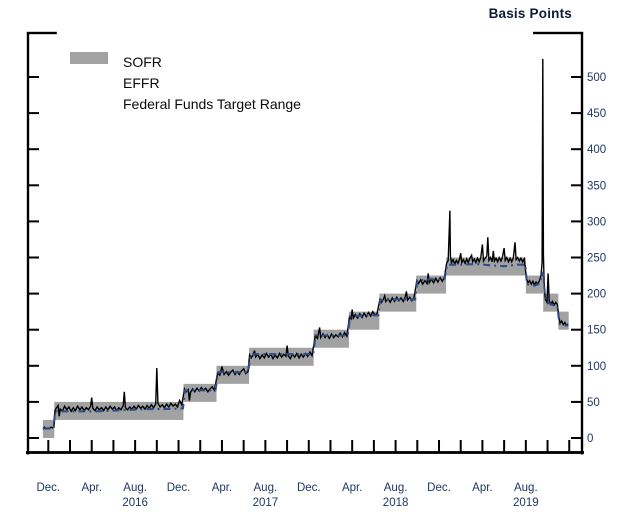 This screenshot has height=518, width=624. Describe the element at coordinates (596, 295) in the screenshot. I see `y-tick-label: 200` at that location.